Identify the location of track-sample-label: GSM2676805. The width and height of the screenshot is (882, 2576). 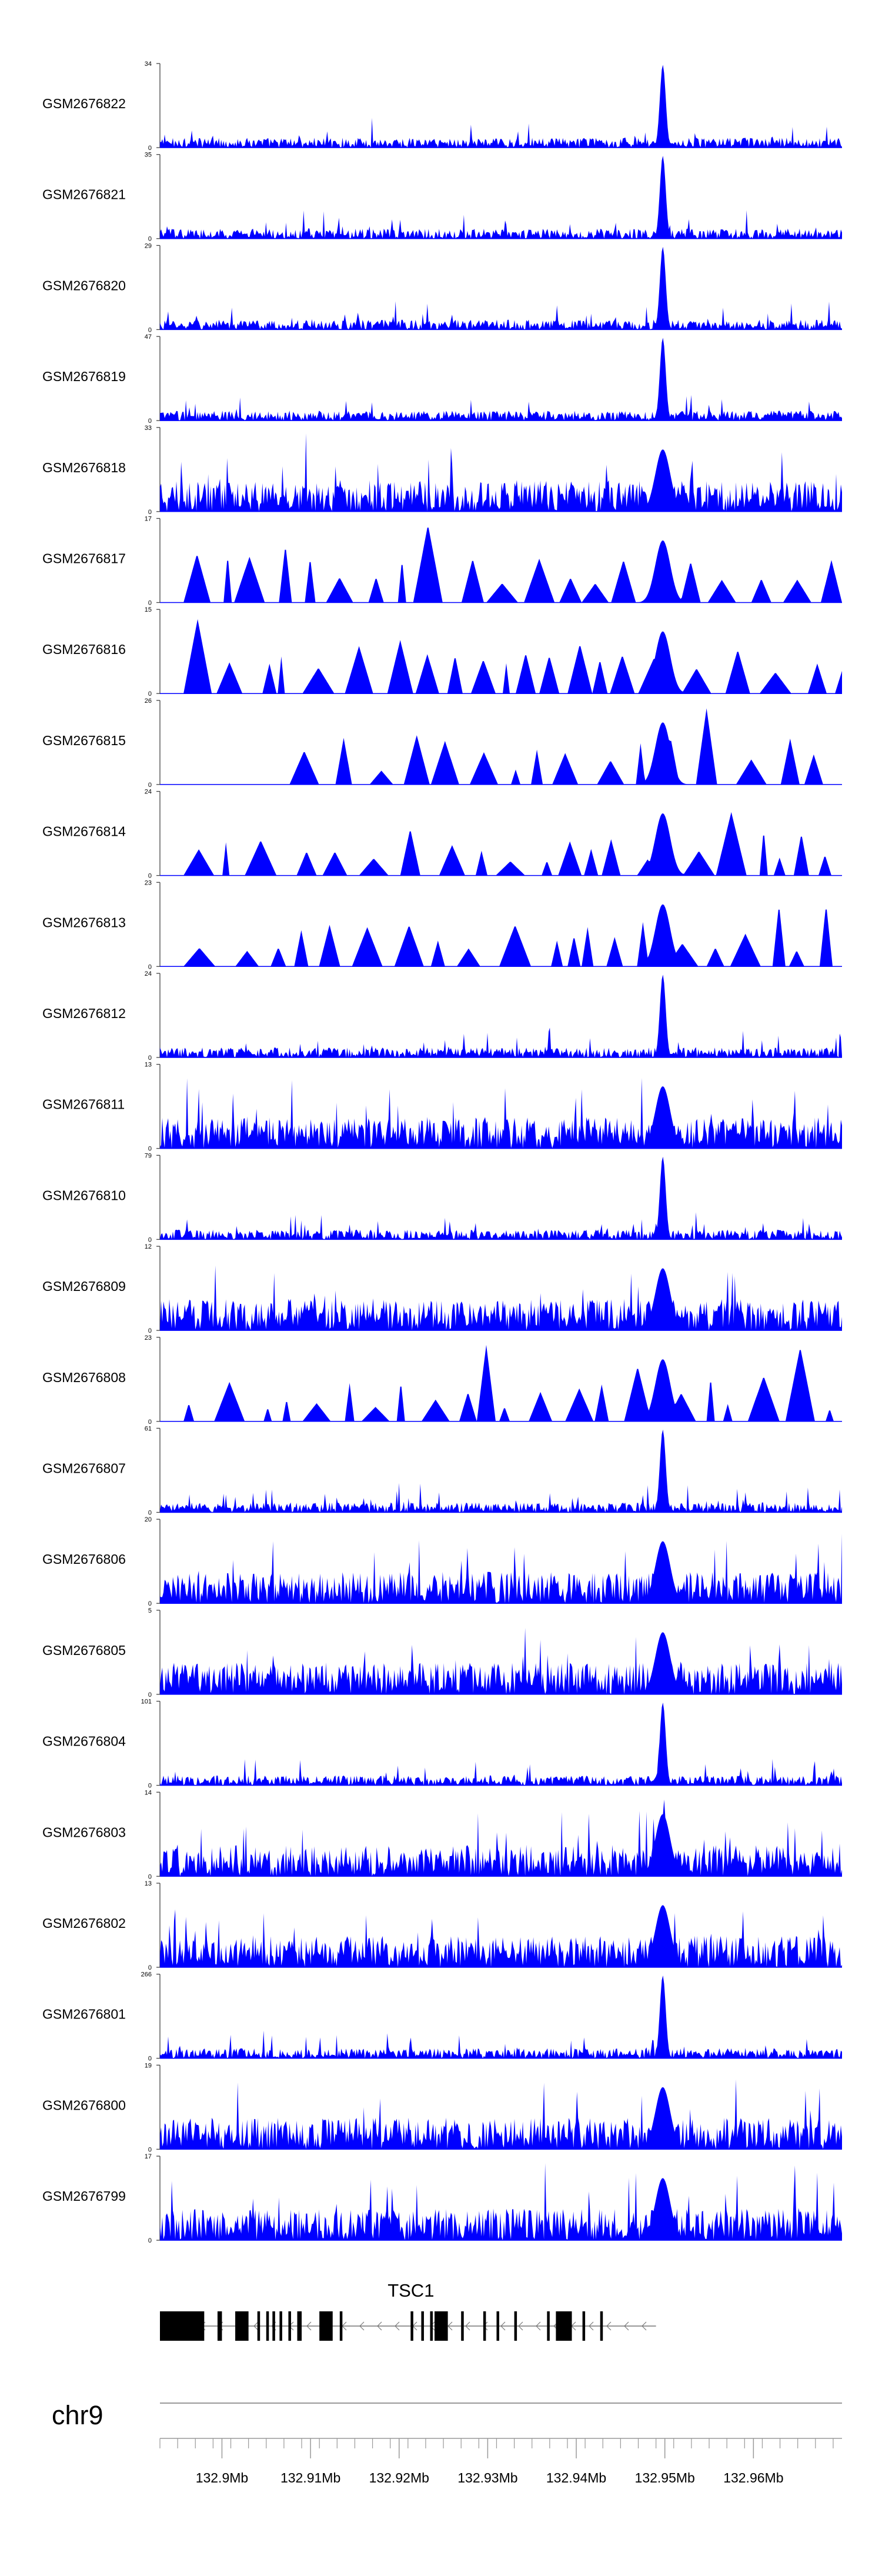
(84, 1650).